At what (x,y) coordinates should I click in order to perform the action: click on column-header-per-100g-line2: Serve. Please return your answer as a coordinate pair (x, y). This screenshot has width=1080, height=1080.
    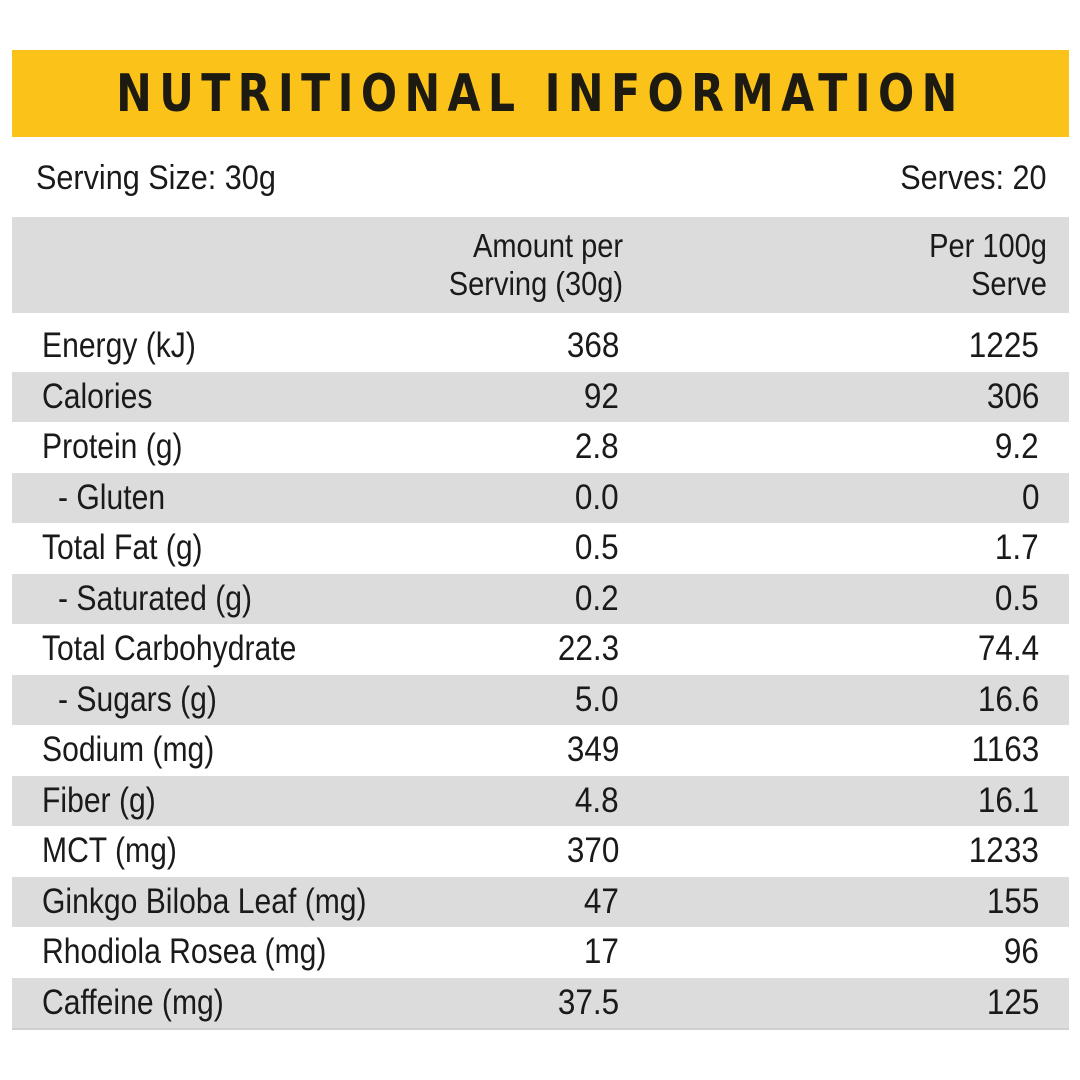
    Looking at the image, I should click on (1009, 283).